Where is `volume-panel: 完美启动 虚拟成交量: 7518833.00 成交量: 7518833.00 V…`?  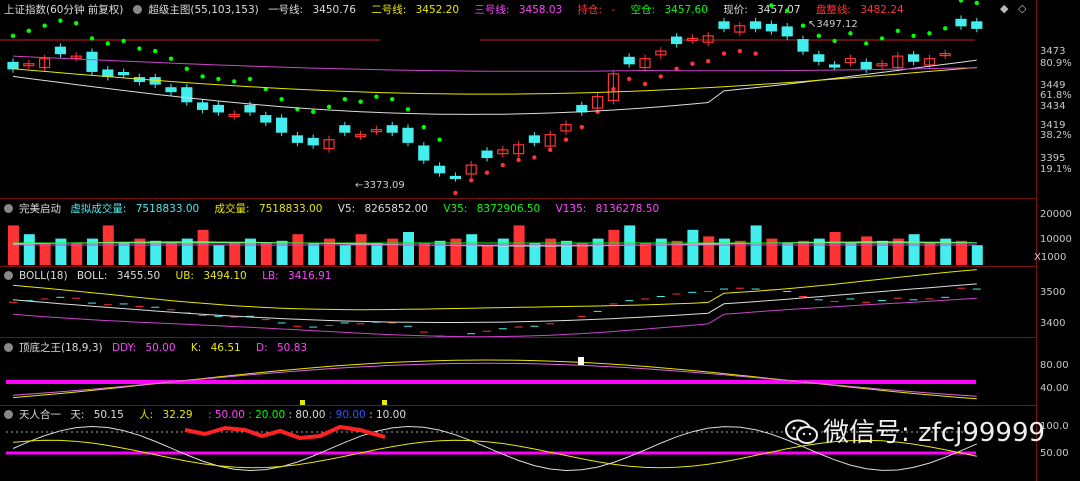 volume-panel: 完美启动 虚拟成交量: 7518833.00 成交量: 7518833.00 V… is located at coordinates (540, 232).